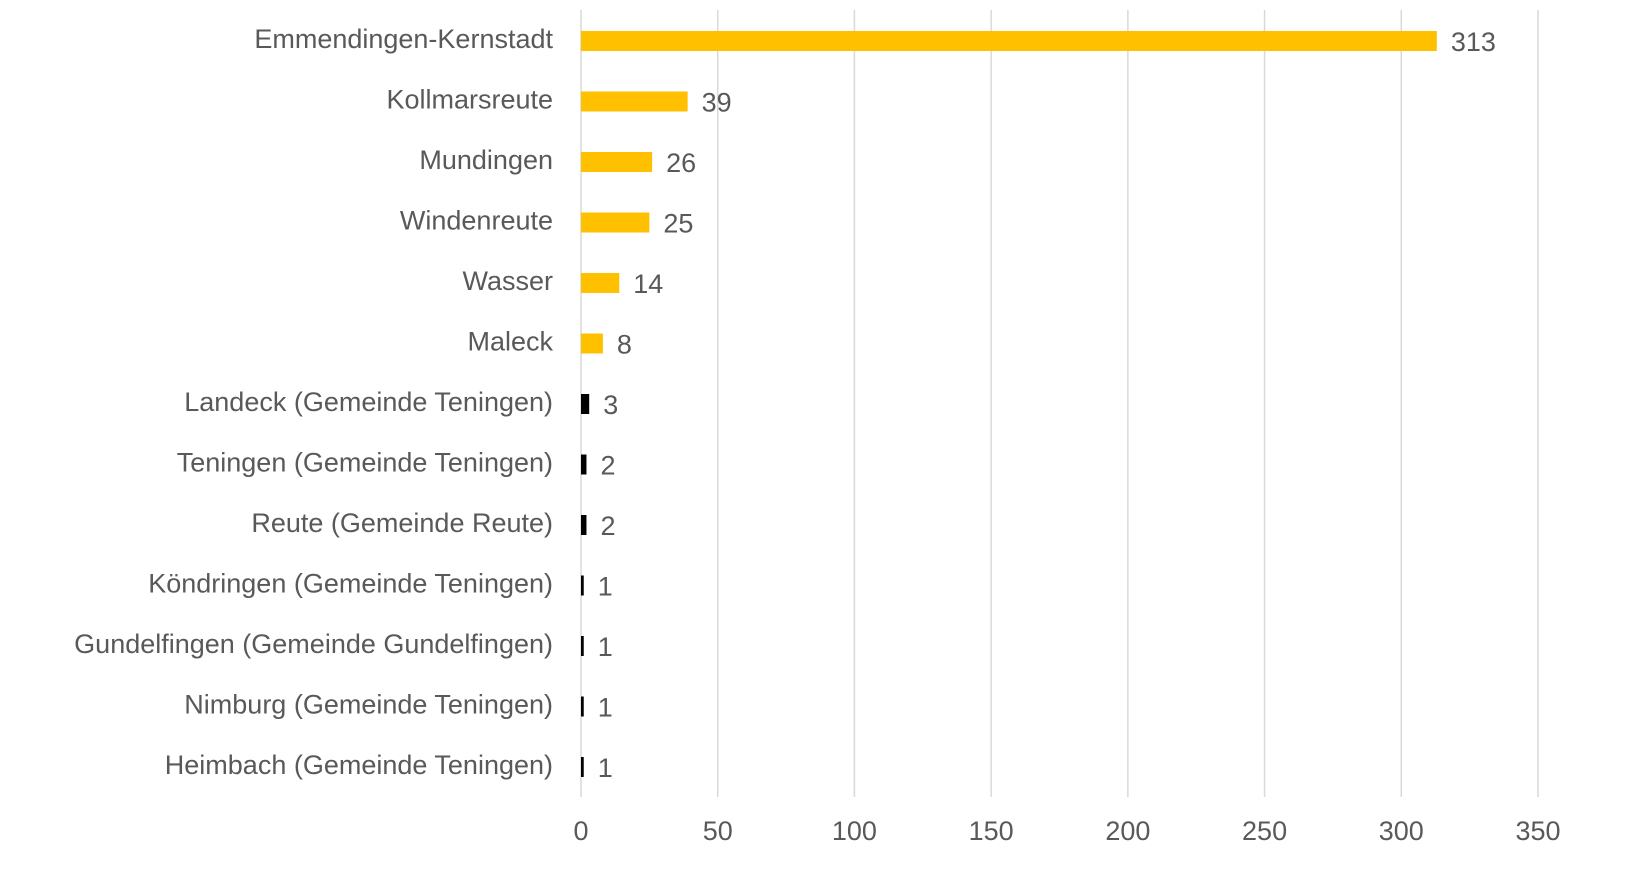  What do you see at coordinates (648, 284) in the screenshot?
I see `value-label: 14` at bounding box center [648, 284].